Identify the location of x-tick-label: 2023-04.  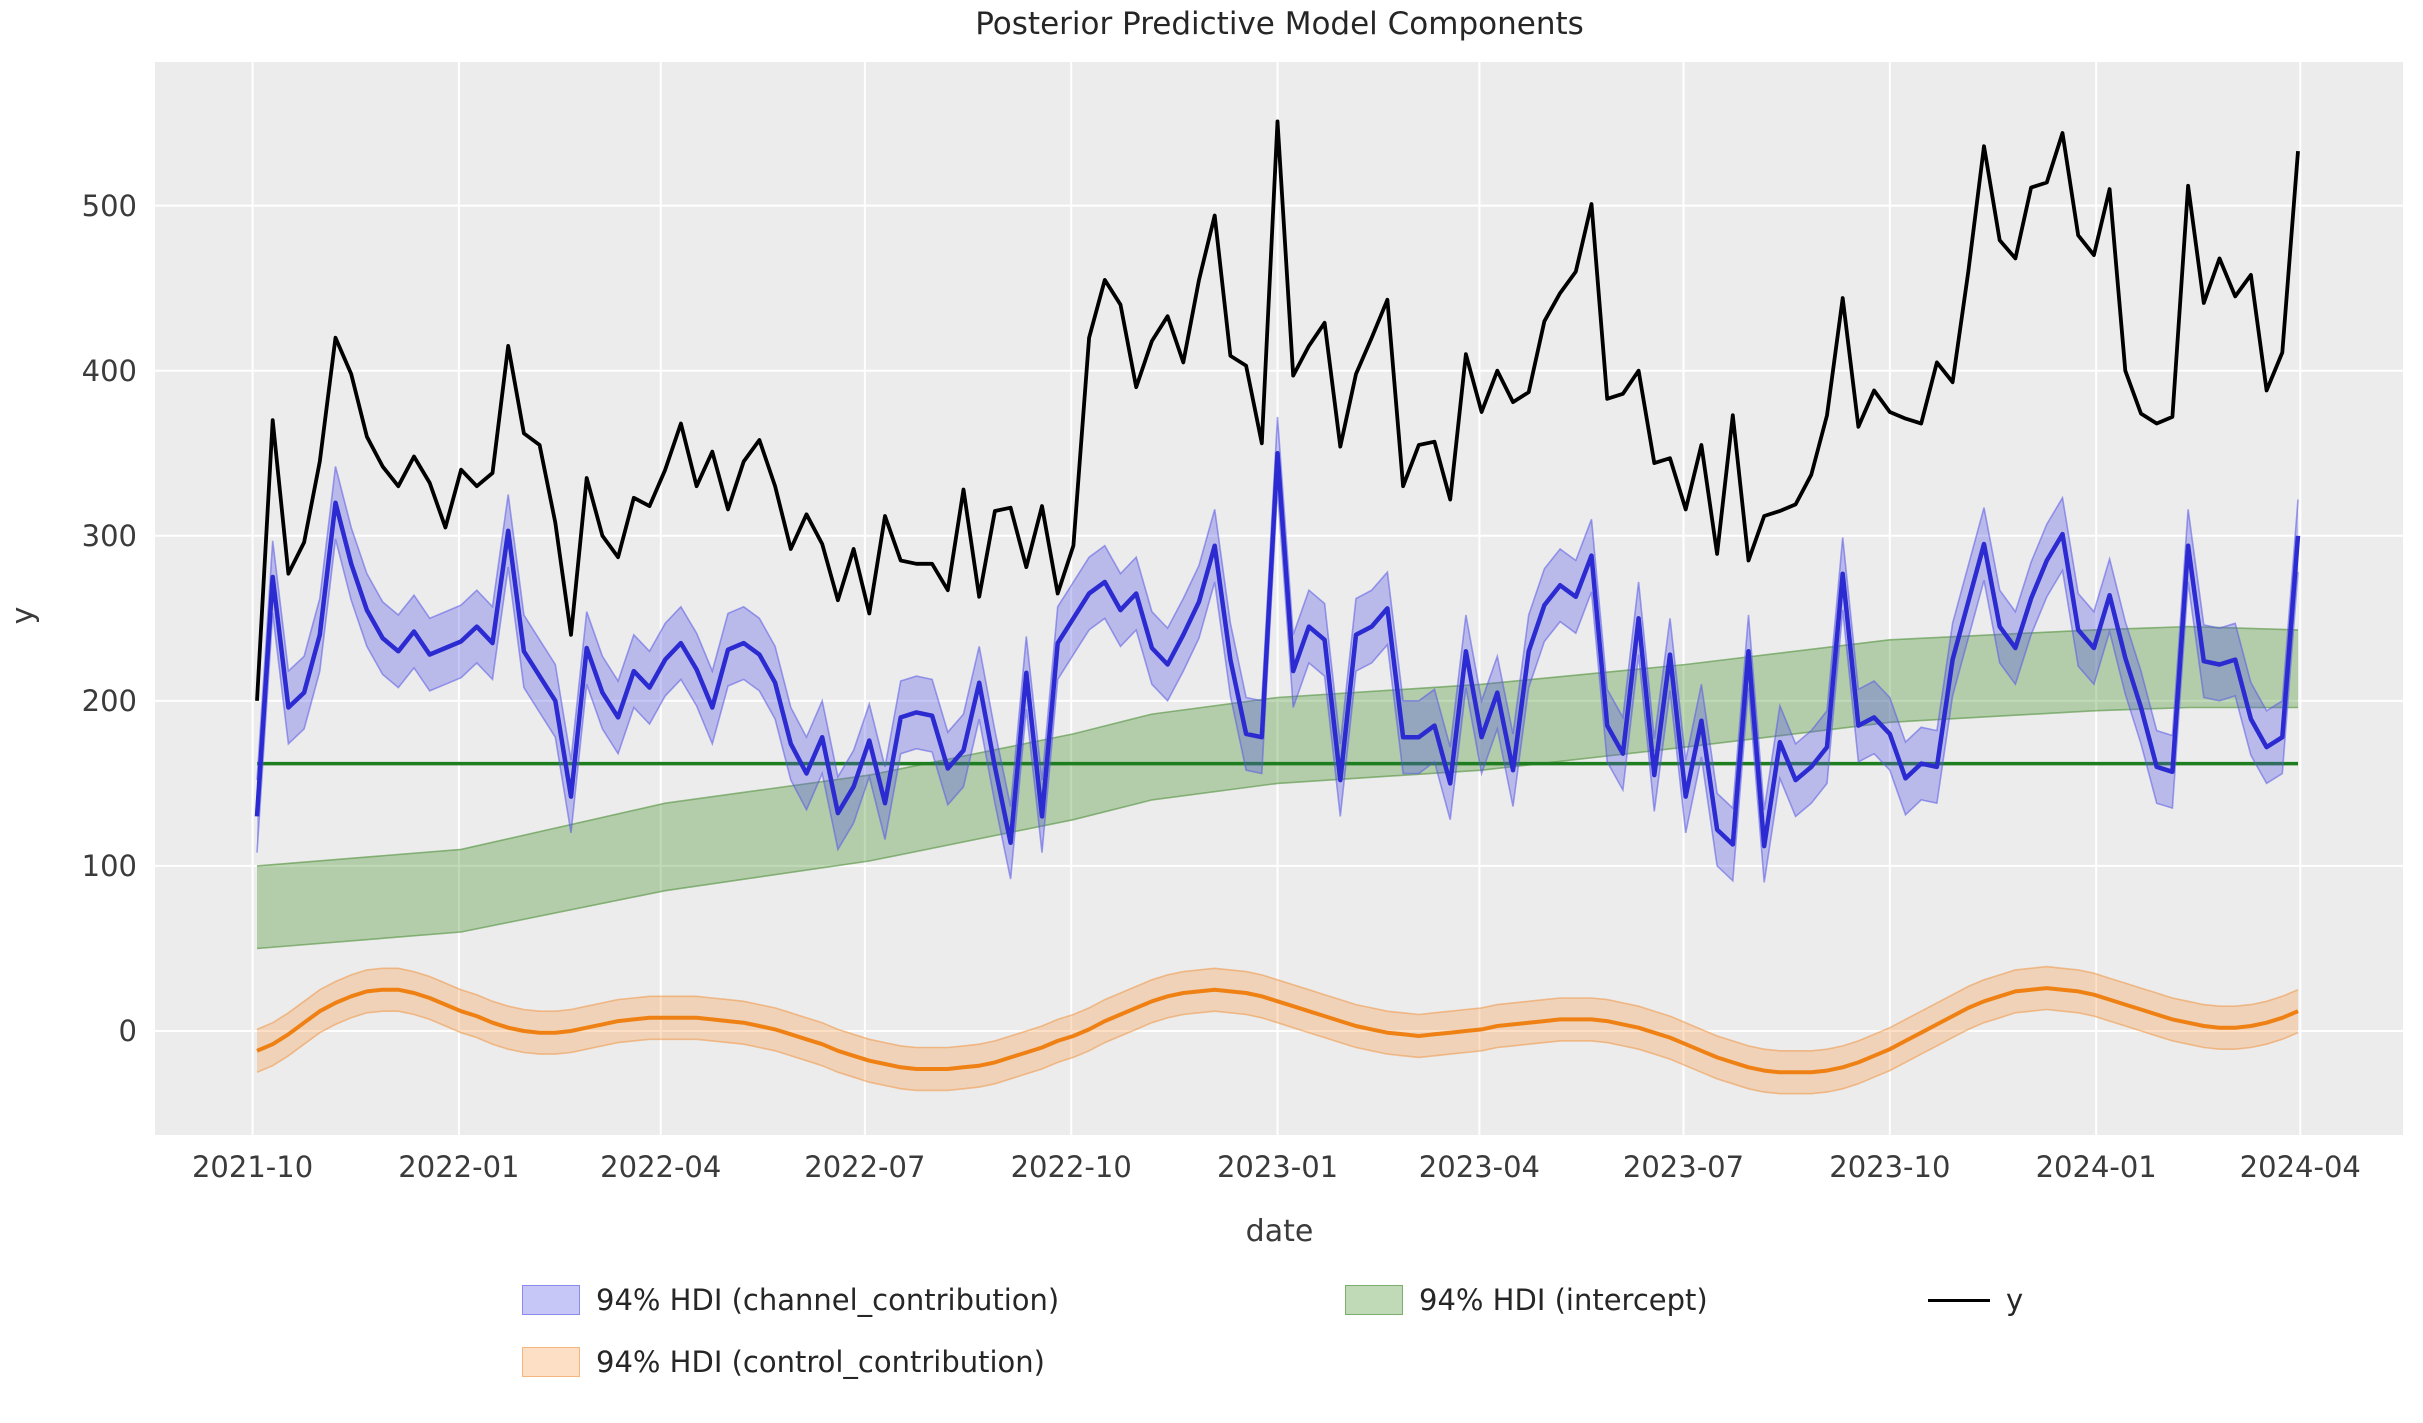
(1479, 1167).